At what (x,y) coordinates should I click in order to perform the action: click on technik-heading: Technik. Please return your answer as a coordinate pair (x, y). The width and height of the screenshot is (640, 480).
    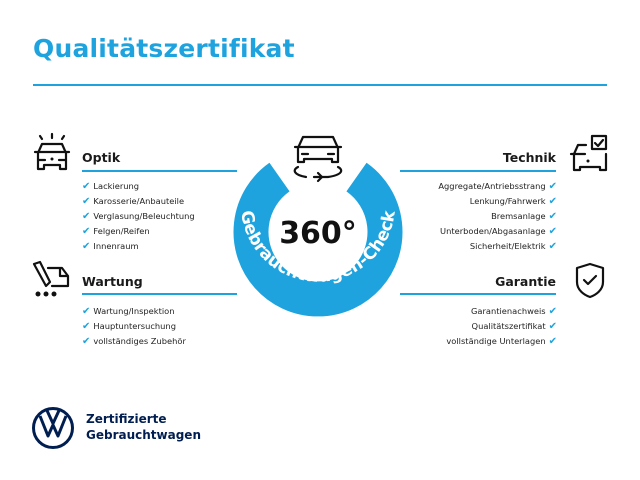
    Looking at the image, I should click on (529, 157).